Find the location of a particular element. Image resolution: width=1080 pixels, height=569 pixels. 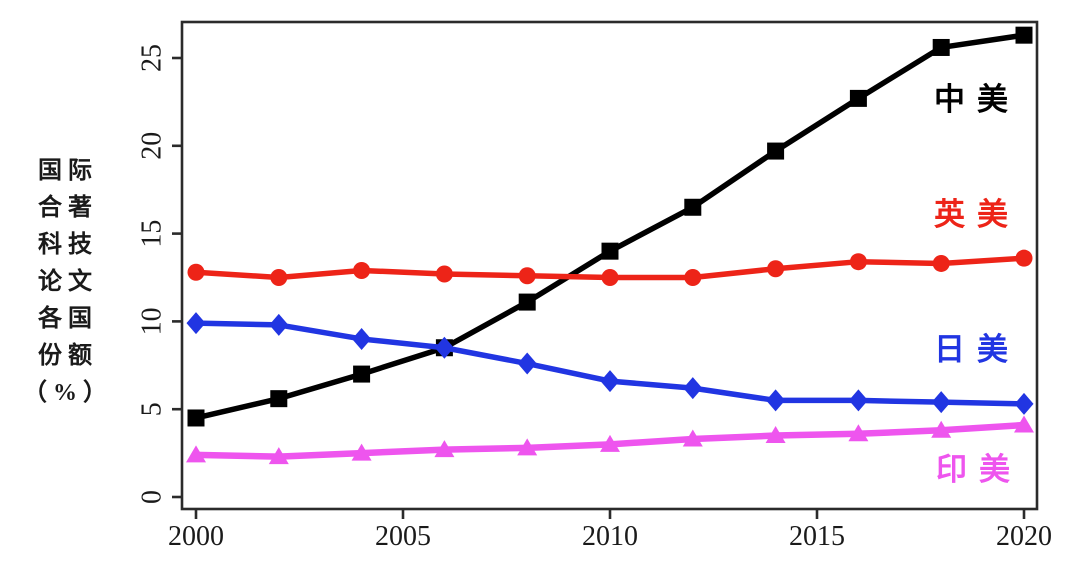

x-tick-label: 2015 is located at coordinates (817, 536).